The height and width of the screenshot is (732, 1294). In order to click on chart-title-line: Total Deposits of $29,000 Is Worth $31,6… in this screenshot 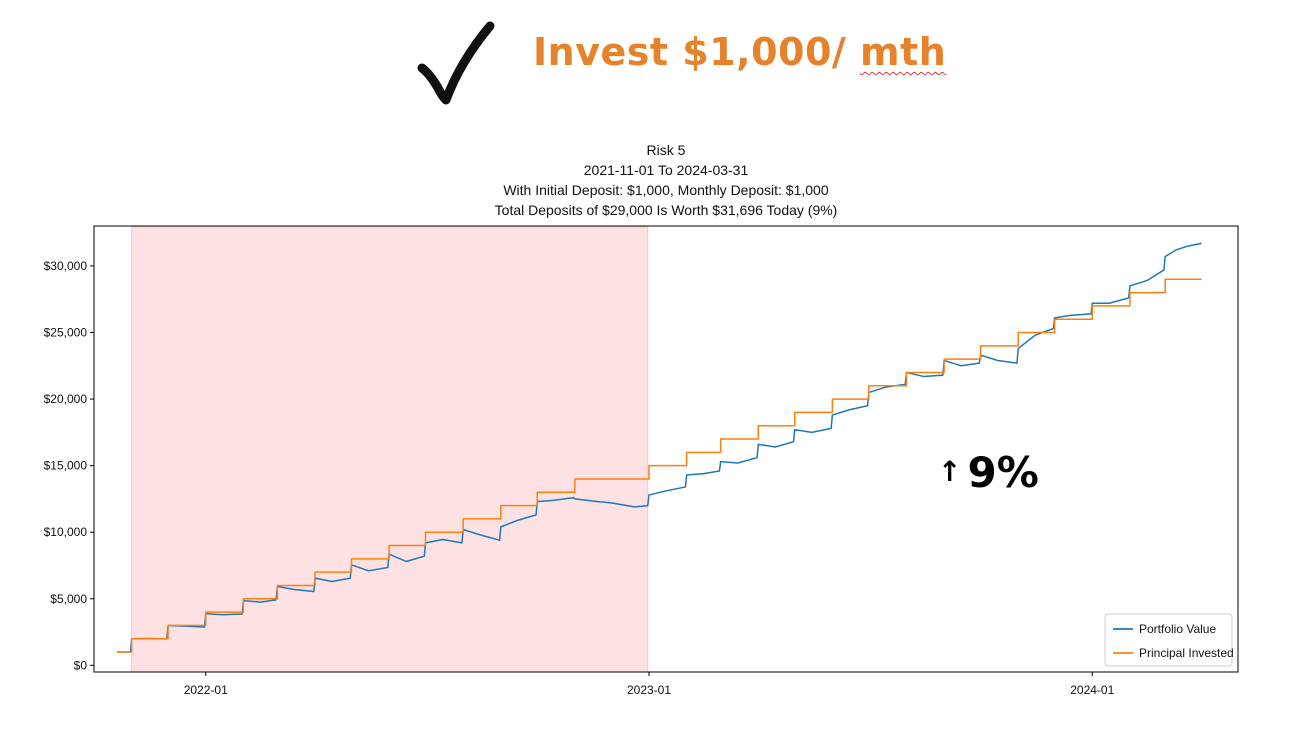, I will do `click(666, 210)`.